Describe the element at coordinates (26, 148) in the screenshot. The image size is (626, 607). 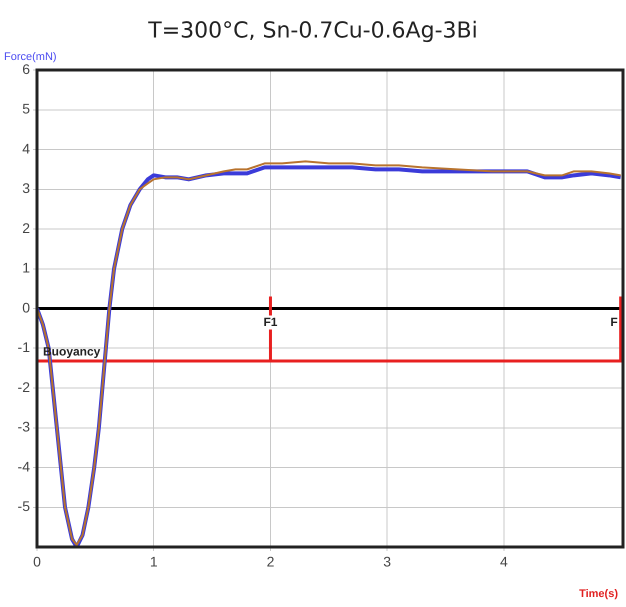
I see `y-tick-label: 4` at that location.